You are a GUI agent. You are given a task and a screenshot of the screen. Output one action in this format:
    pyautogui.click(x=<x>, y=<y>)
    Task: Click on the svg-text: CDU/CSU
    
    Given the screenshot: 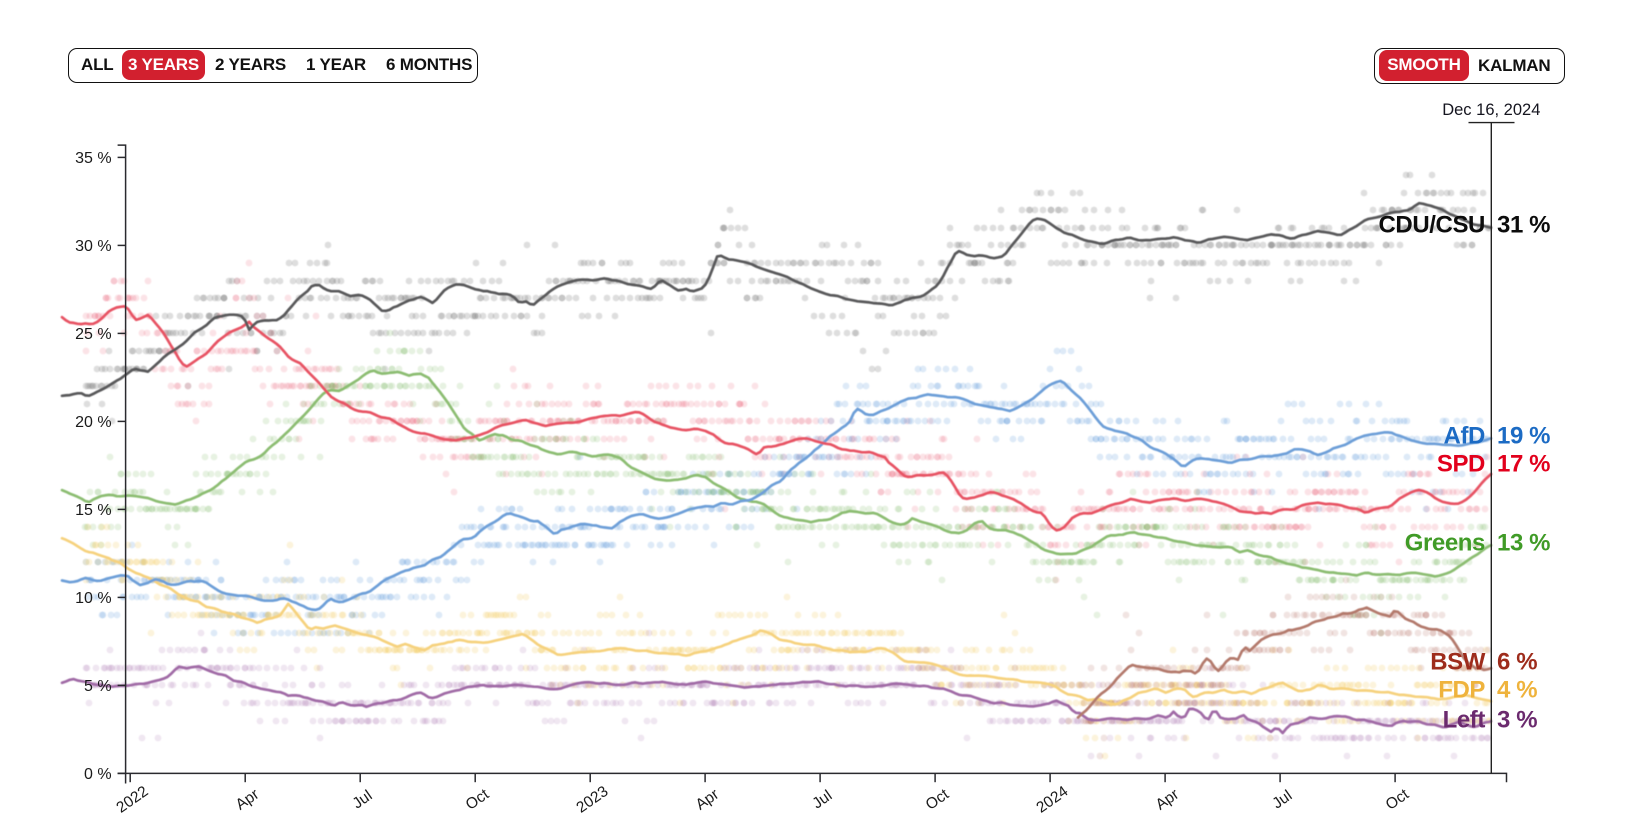 What is the action you would take?
    pyautogui.click(x=1431, y=225)
    